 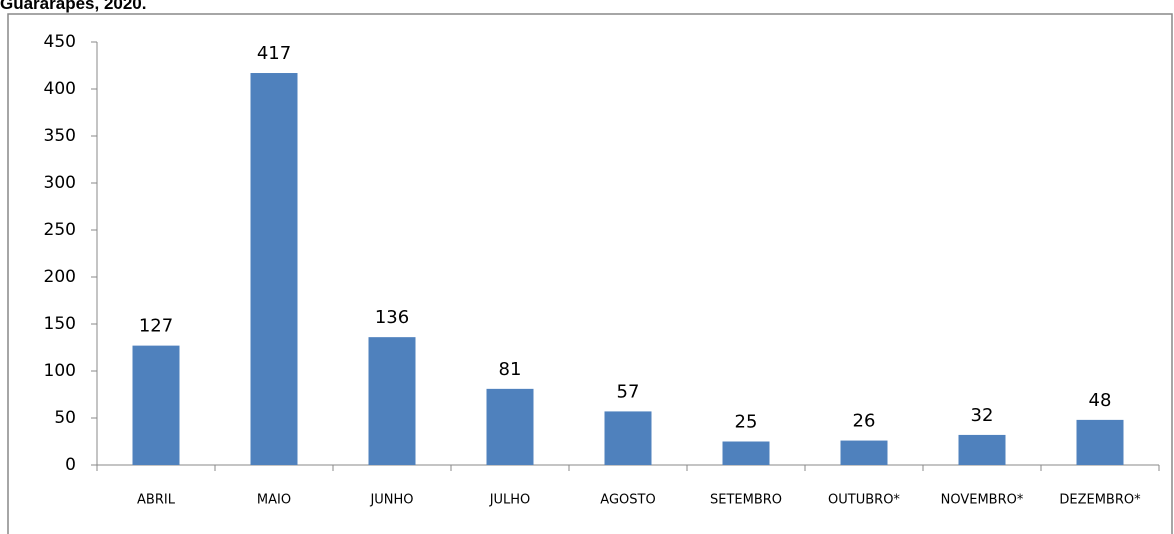 I want to click on y-tick-label: 300, so click(x=60, y=183).